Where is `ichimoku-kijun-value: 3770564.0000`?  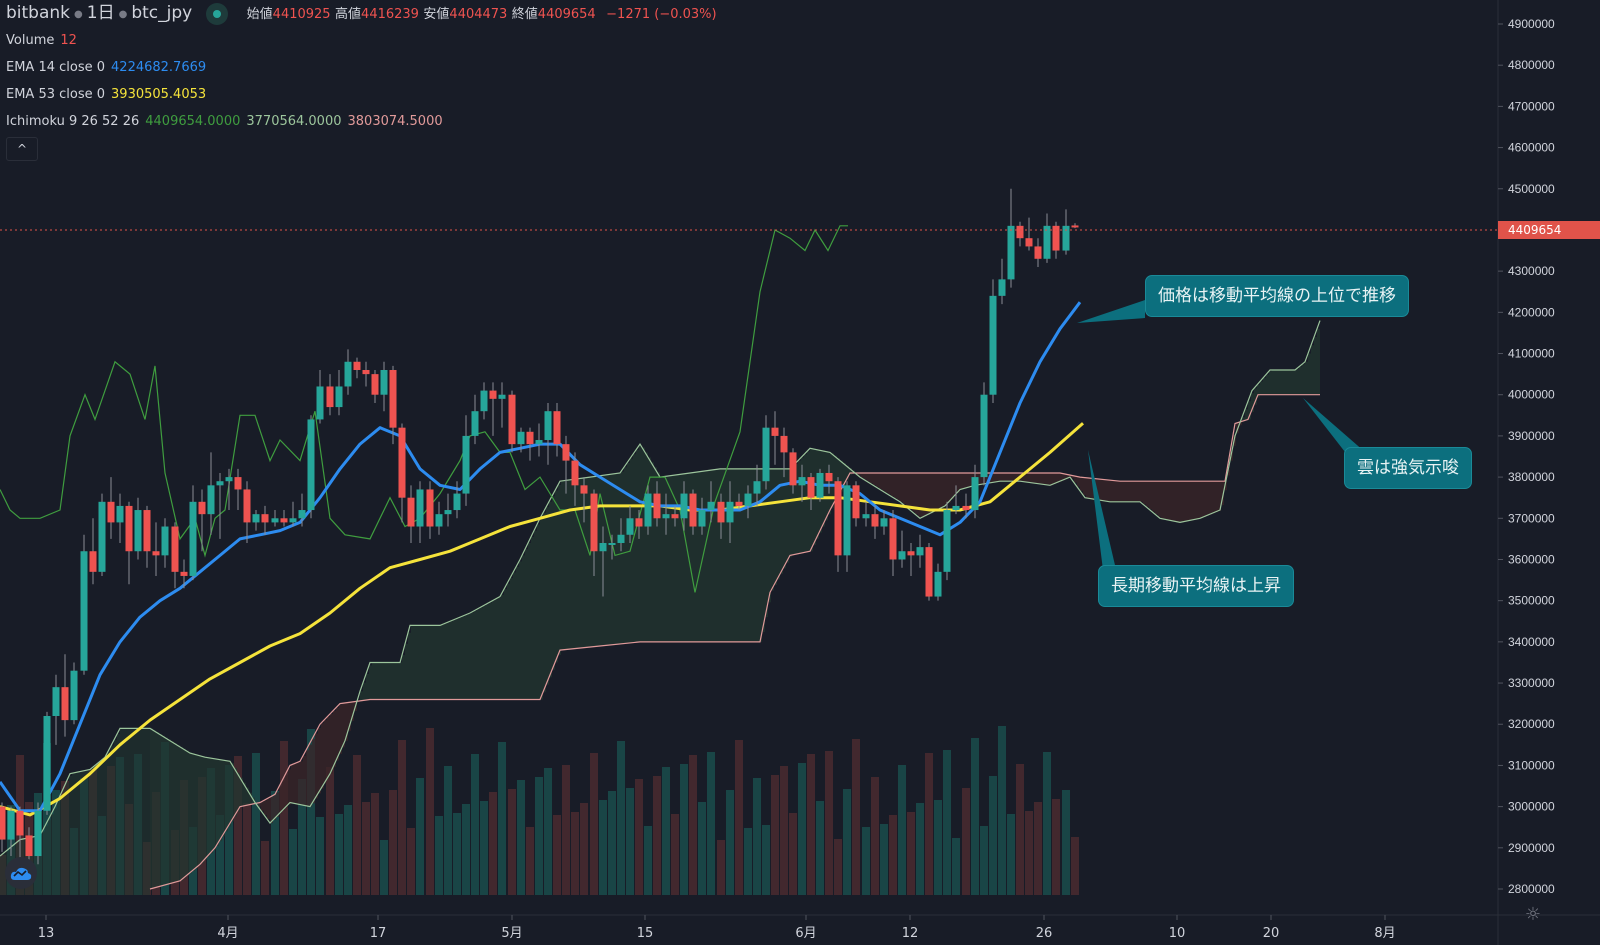
ichimoku-kijun-value: 3770564.0000 is located at coordinates (294, 121).